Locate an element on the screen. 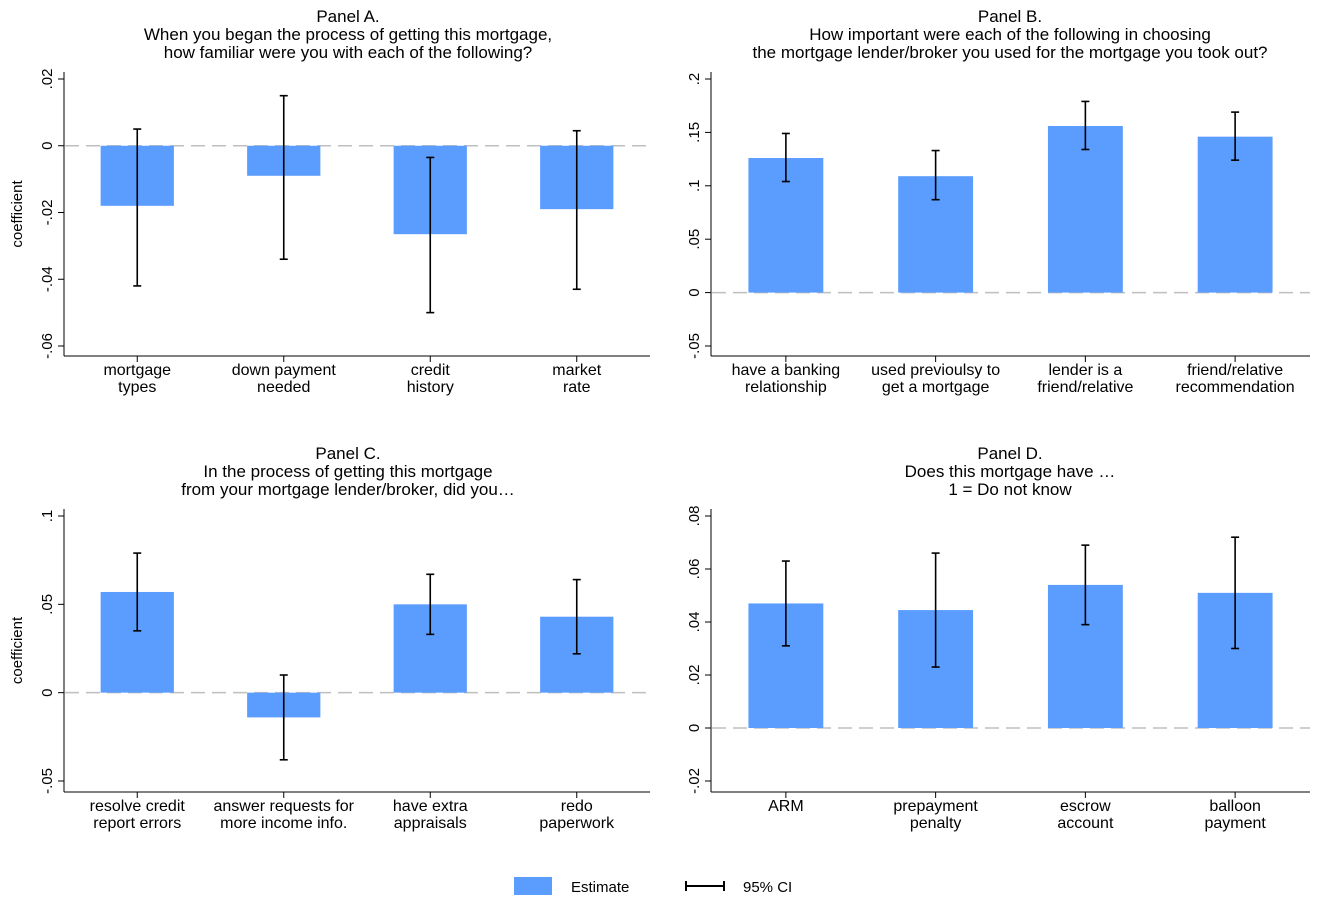 The image size is (1321, 898). x-category-label: used previoulsy to is located at coordinates (935, 370).